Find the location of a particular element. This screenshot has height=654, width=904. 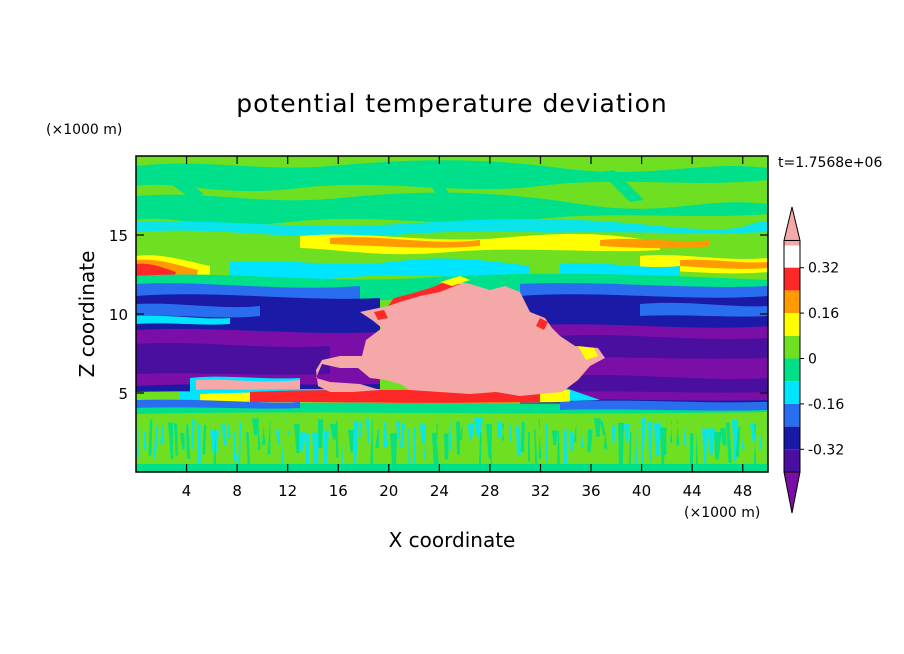

colorbar-max-triangle is located at coordinates (792, 223).